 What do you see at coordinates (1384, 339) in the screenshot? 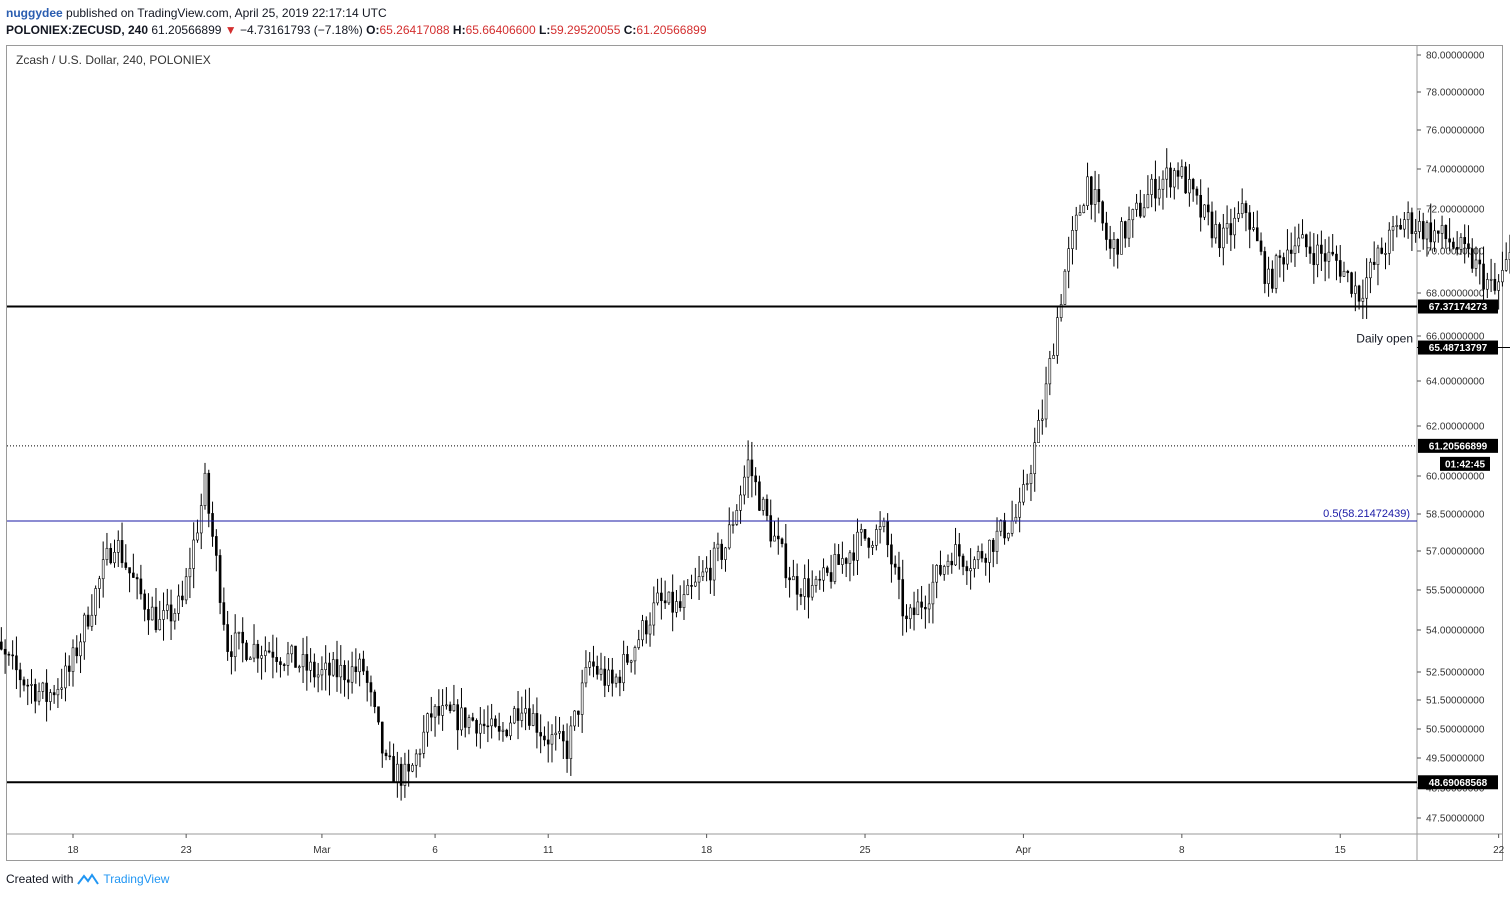
I see `daily-open-annotation: Daily open` at bounding box center [1384, 339].